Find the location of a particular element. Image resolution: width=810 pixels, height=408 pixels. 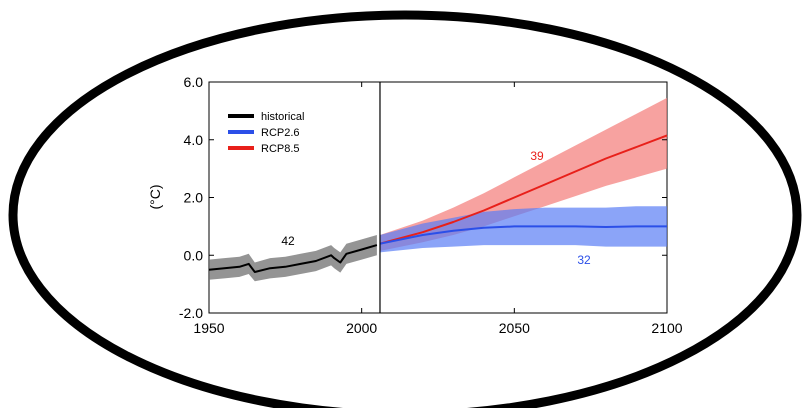

legend-label-rcp26: RCP2.6 is located at coordinates (280, 133).